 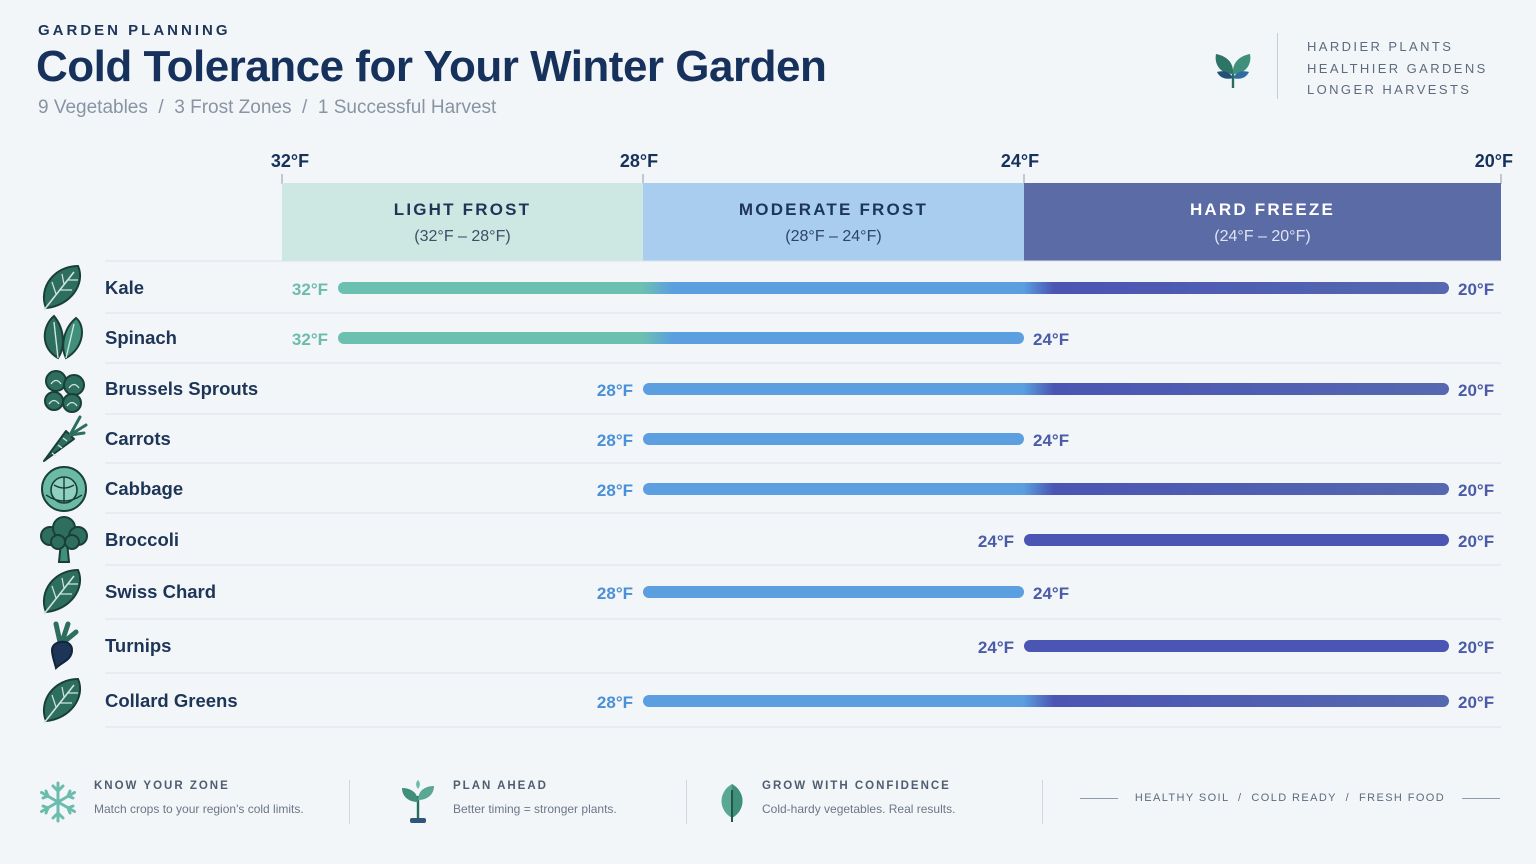 What do you see at coordinates (639, 161) in the screenshot?
I see `axis-tick-label: 28°F` at bounding box center [639, 161].